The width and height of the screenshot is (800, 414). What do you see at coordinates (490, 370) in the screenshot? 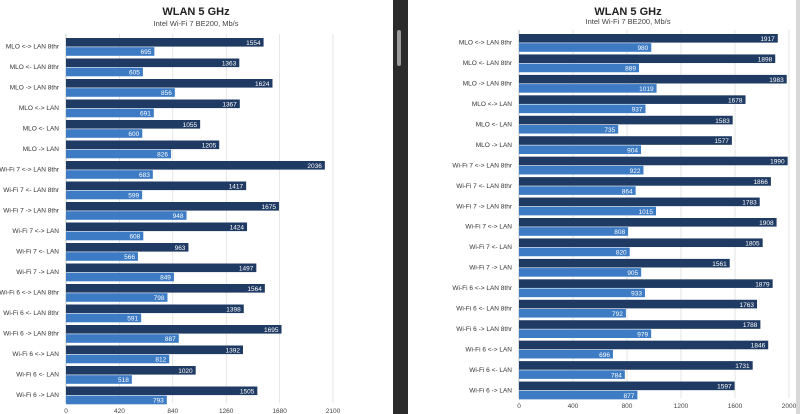
I see `category-label: Wi-Fi 6 <- LAN` at bounding box center [490, 370].